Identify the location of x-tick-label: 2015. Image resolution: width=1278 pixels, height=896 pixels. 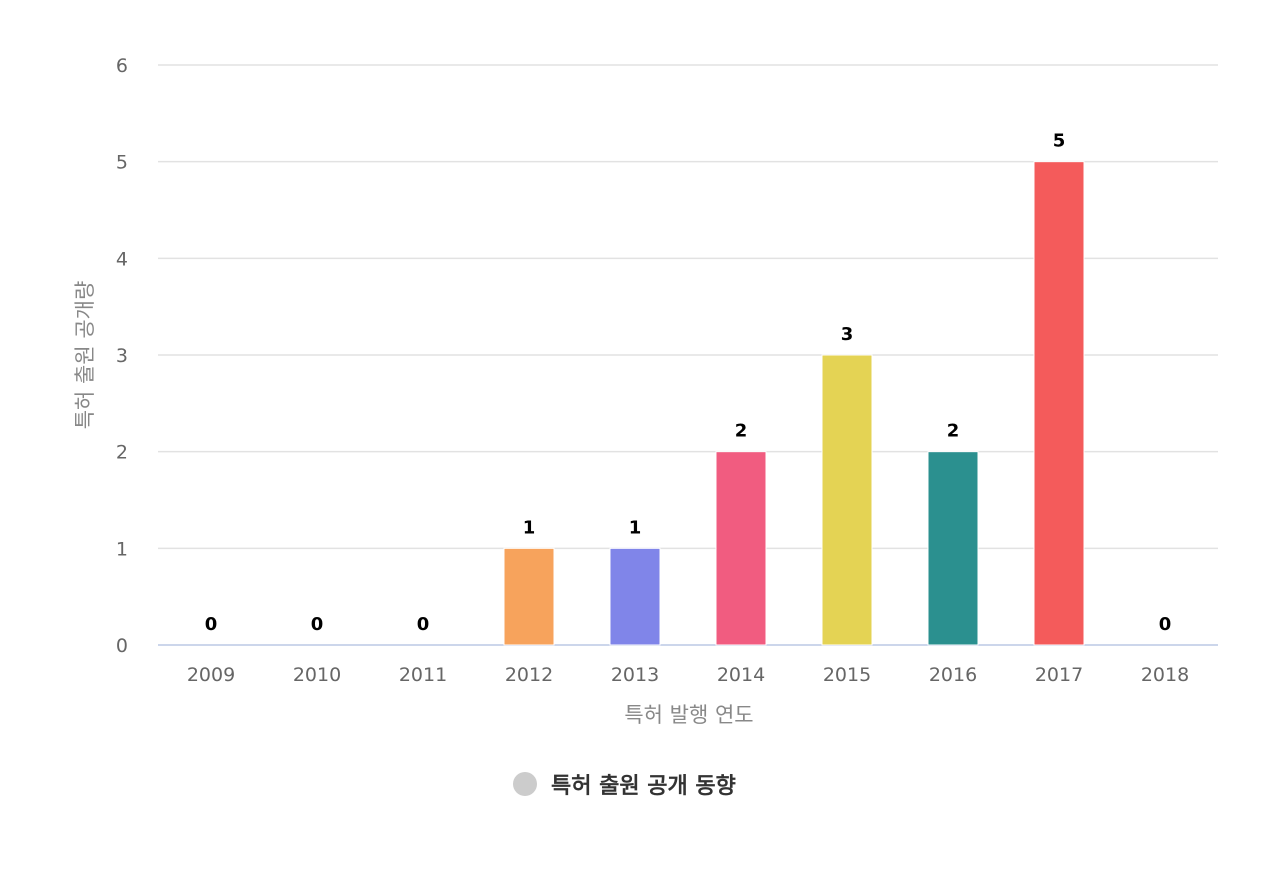
(847, 675).